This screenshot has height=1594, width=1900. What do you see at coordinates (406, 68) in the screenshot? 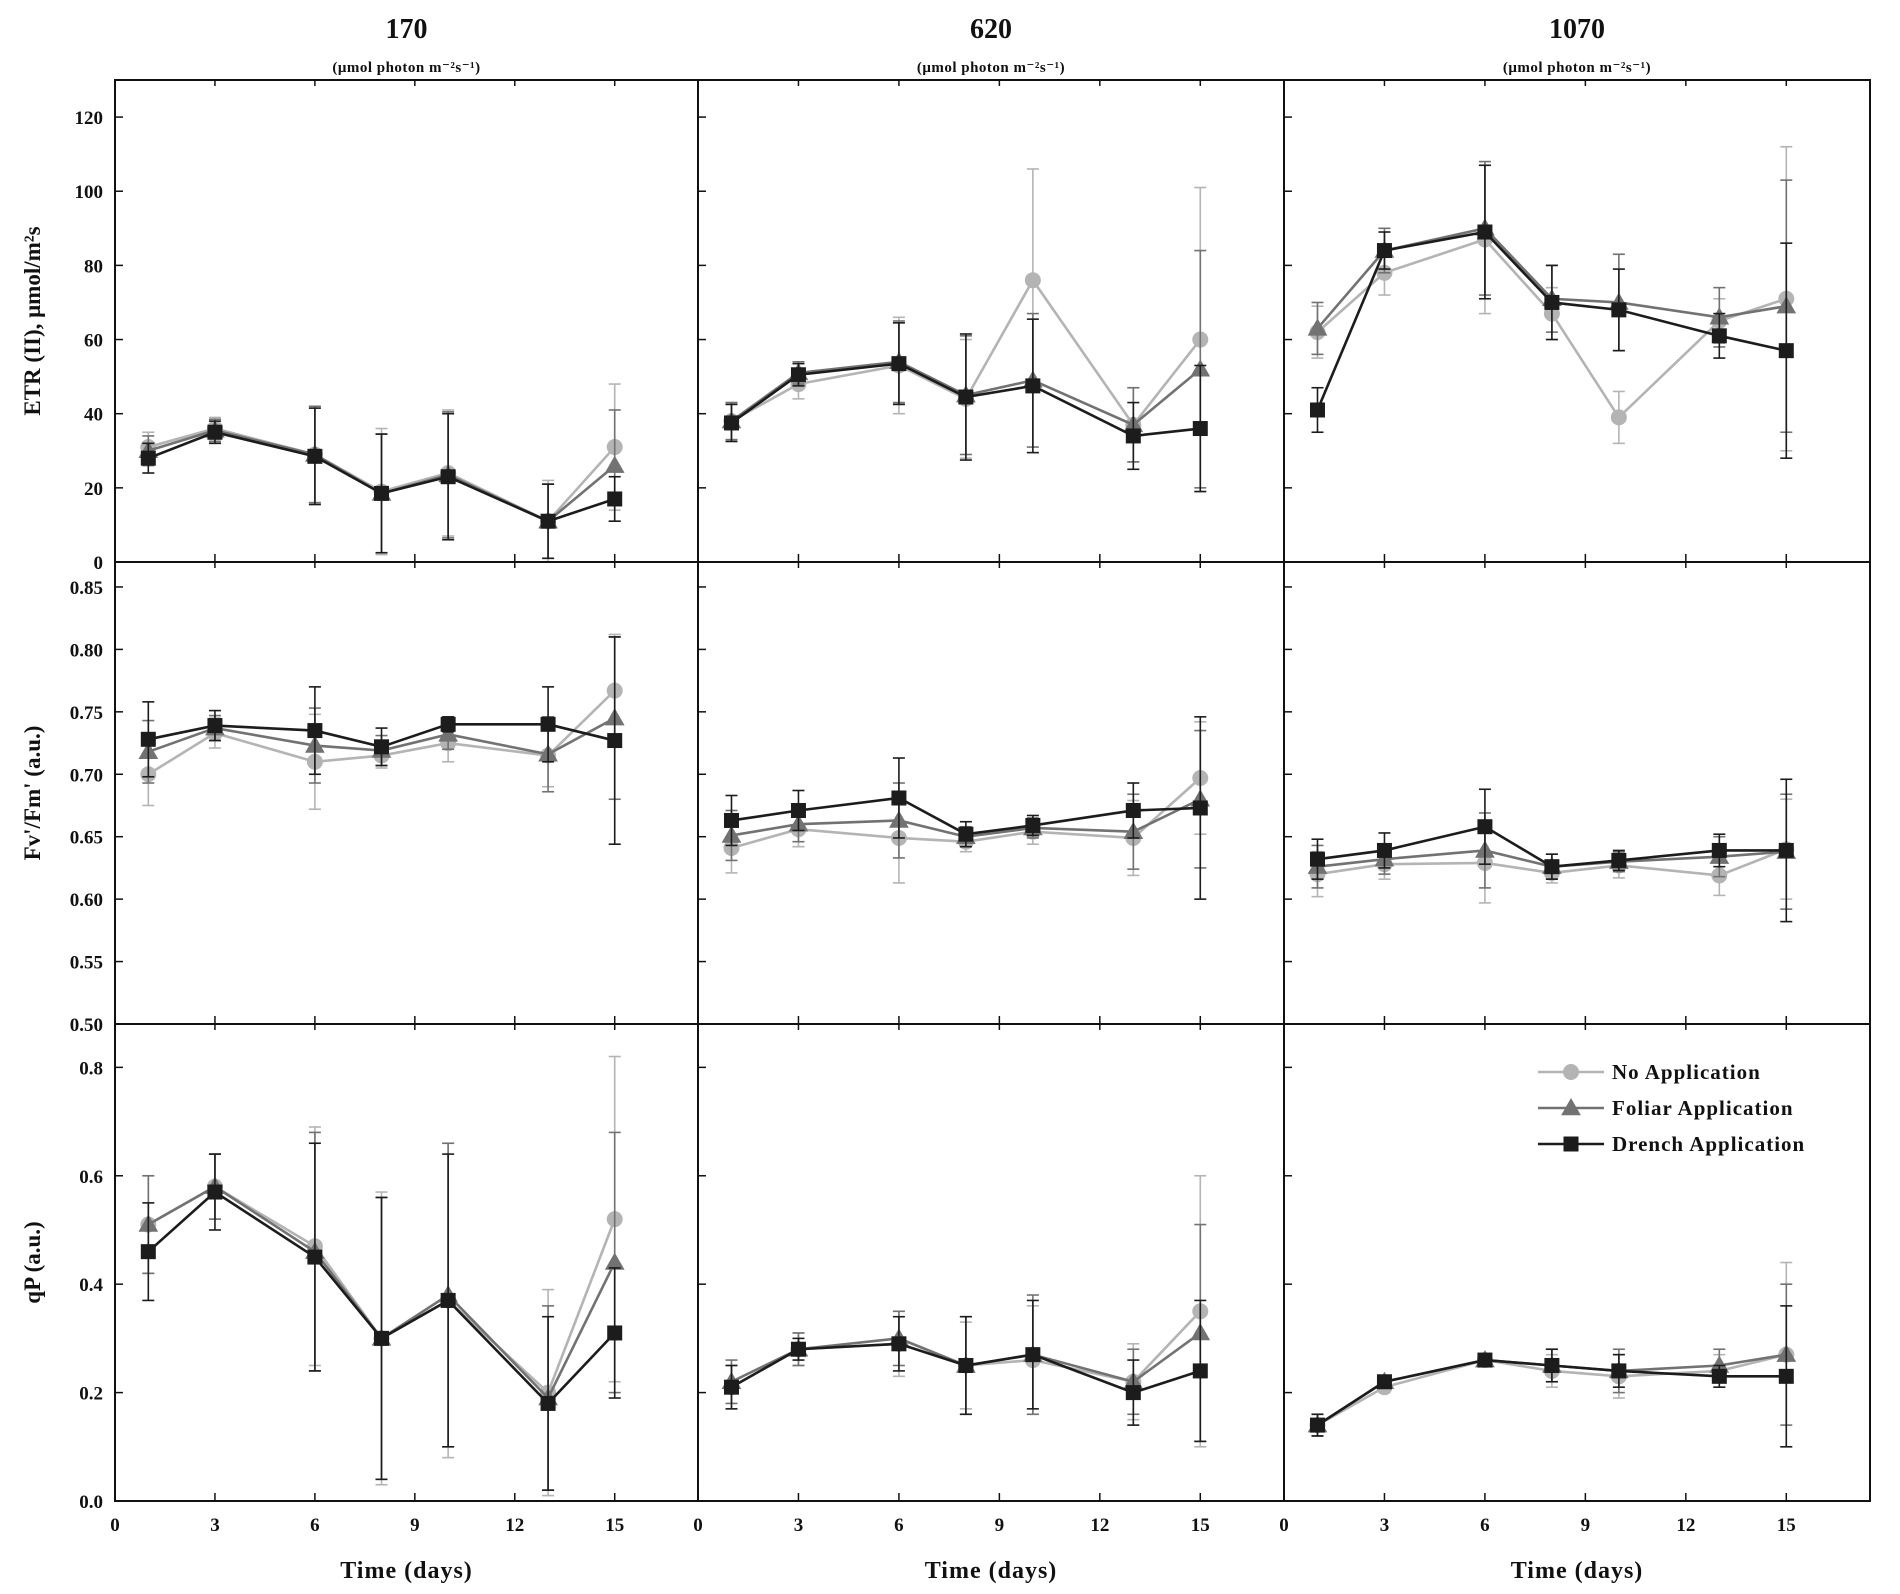
I see `column-unit-170: (μmol photon m⁻²s⁻¹)` at bounding box center [406, 68].